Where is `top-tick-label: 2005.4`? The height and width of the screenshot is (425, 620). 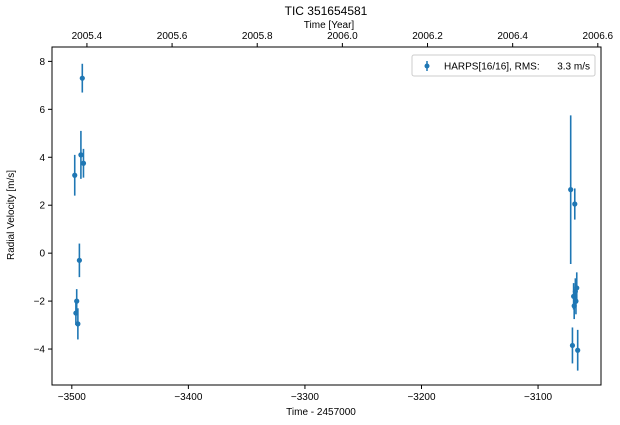
top-tick-label: 2005.4 is located at coordinates (87, 36).